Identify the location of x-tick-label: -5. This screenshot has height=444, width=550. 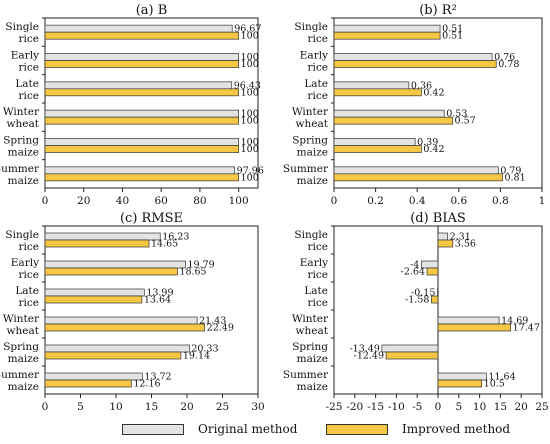
(417, 407).